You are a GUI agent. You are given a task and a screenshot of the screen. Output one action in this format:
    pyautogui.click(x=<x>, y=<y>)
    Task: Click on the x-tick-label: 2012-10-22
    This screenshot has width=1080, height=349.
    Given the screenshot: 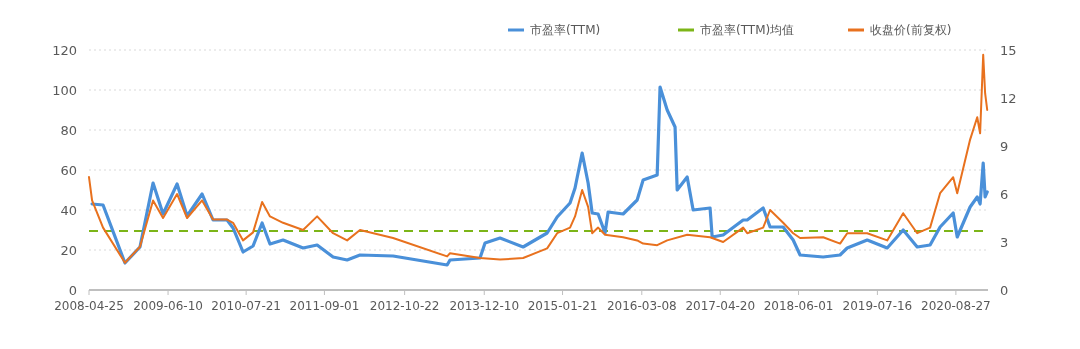 What is the action you would take?
    pyautogui.click(x=404, y=306)
    